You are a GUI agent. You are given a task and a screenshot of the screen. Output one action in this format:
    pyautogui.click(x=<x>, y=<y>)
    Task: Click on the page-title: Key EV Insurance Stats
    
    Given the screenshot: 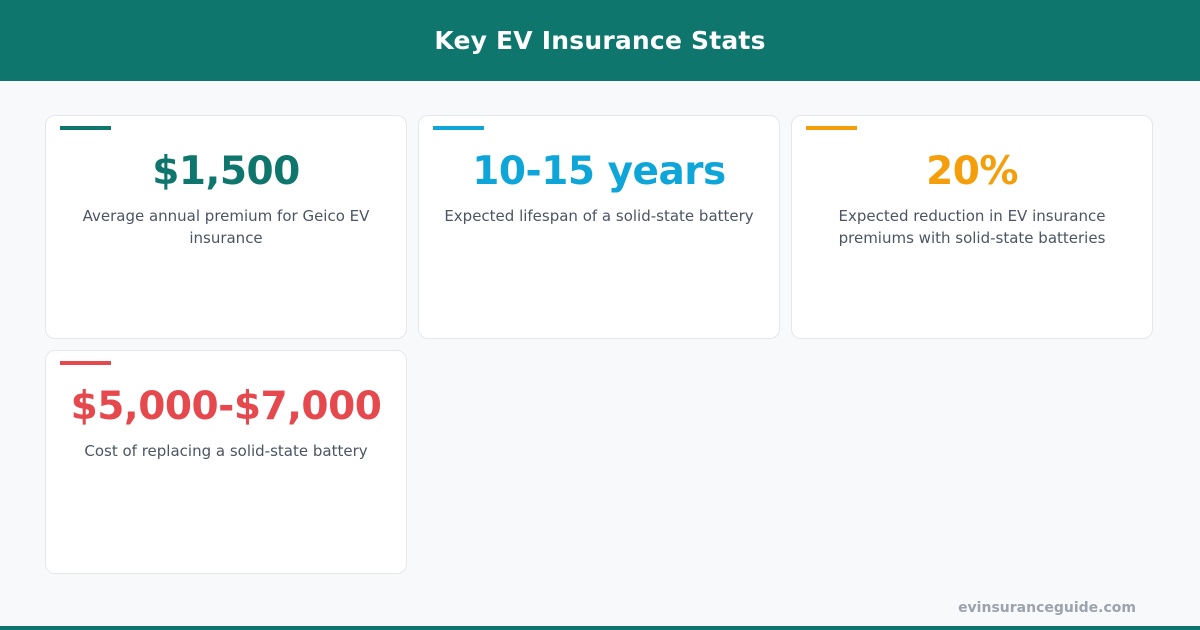 What is the action you would take?
    pyautogui.click(x=600, y=40)
    